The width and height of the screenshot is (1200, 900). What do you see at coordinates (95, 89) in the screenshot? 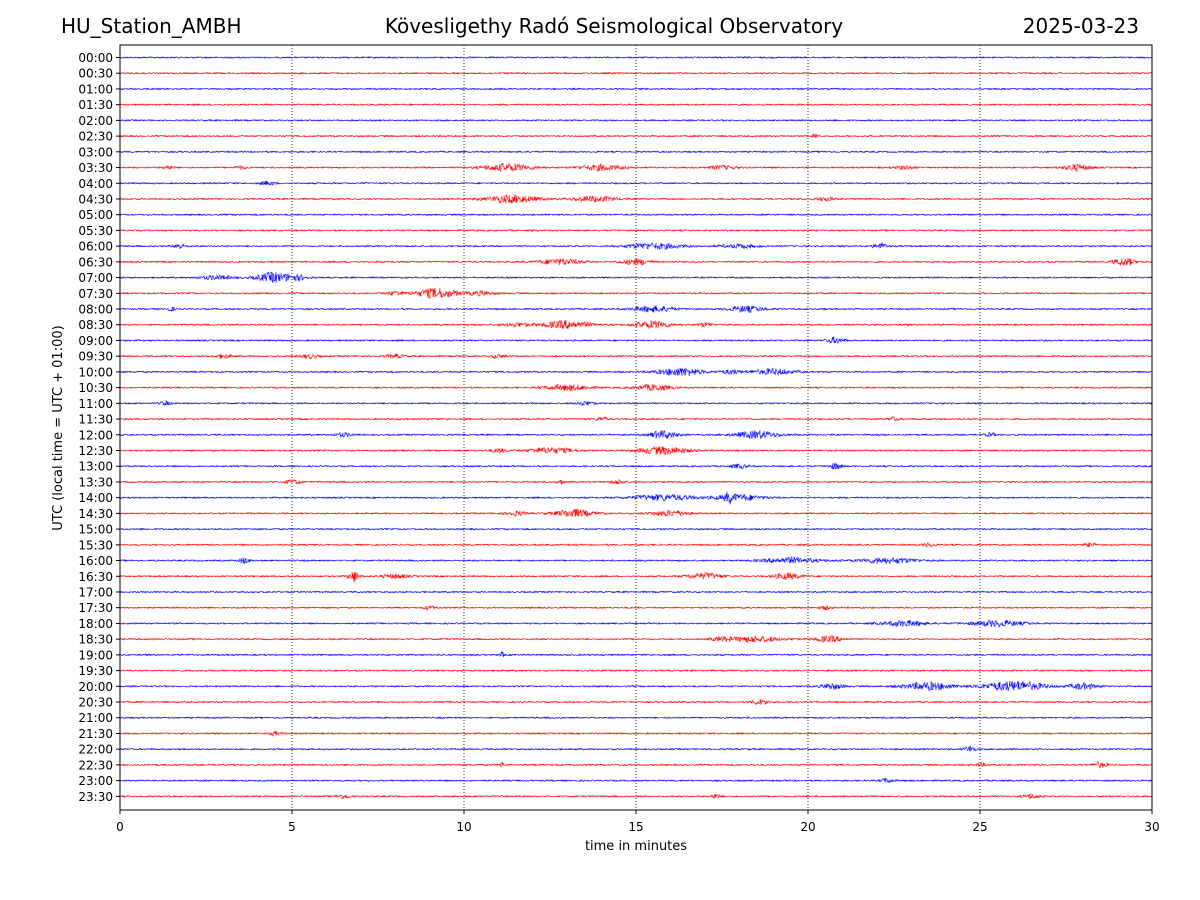
I see `y-tick-label: 01:00` at bounding box center [95, 89].